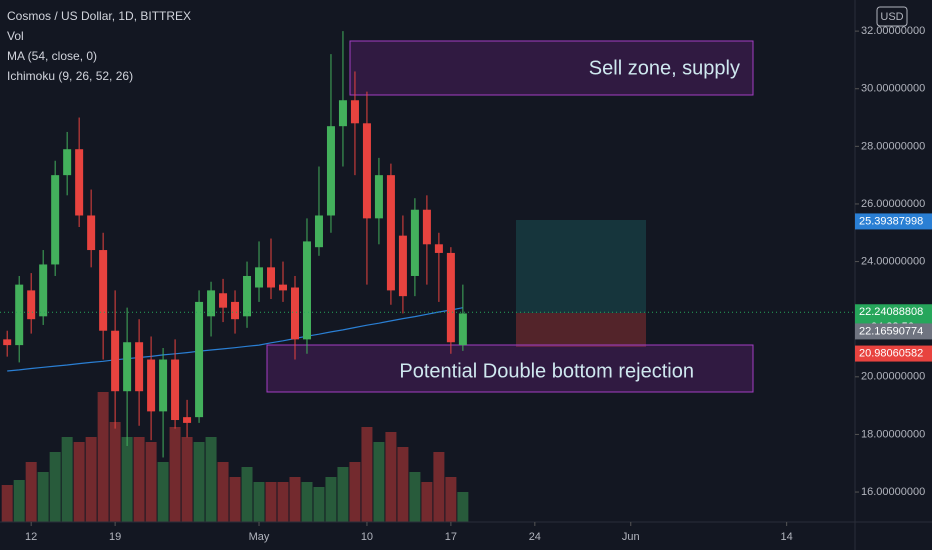  Describe the element at coordinates (31, 537) in the screenshot. I see `x-tick-label: 12` at that location.